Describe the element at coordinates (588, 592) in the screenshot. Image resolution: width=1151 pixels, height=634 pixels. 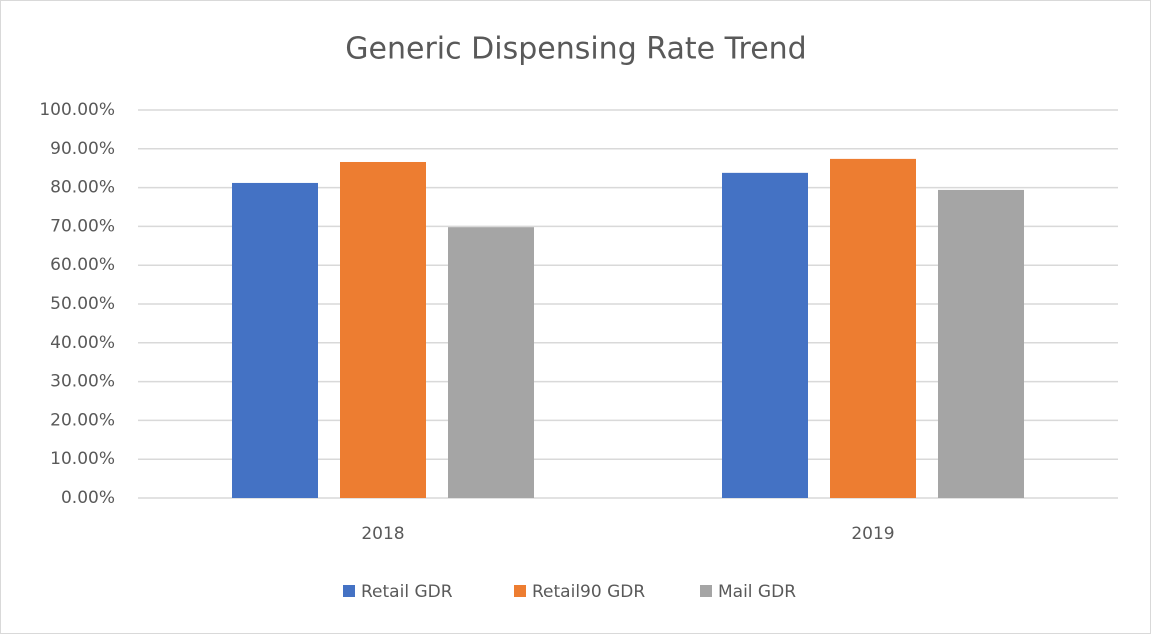
I see `legend-label: Retail90 GDR` at that location.